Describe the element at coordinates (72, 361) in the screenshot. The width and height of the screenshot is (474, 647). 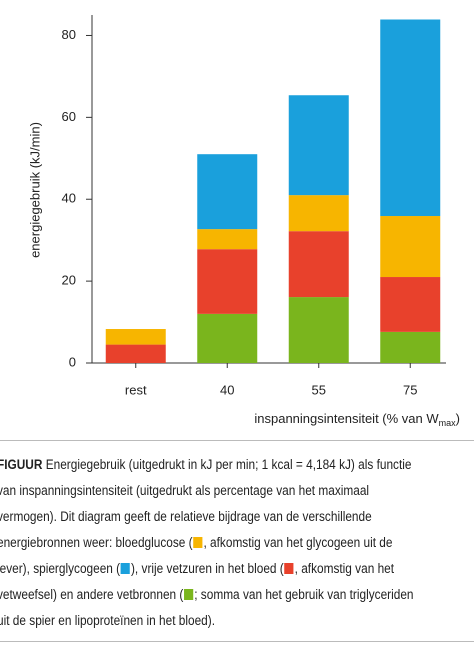
I see `y-tick-label: 0` at that location.